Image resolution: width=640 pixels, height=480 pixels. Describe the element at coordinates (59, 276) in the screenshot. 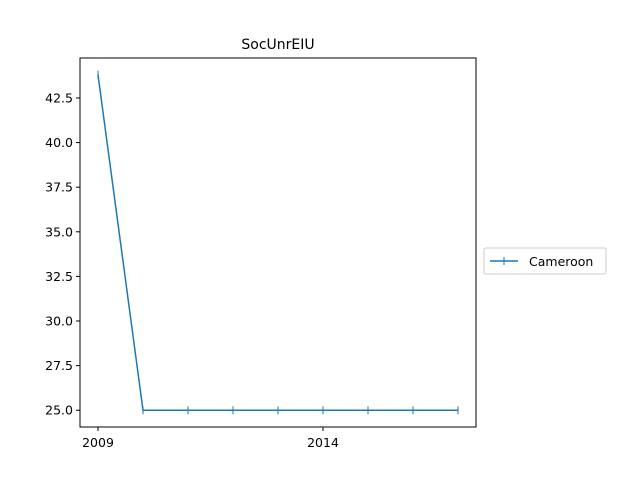

I see `y-tick-label: 32.5` at that location.